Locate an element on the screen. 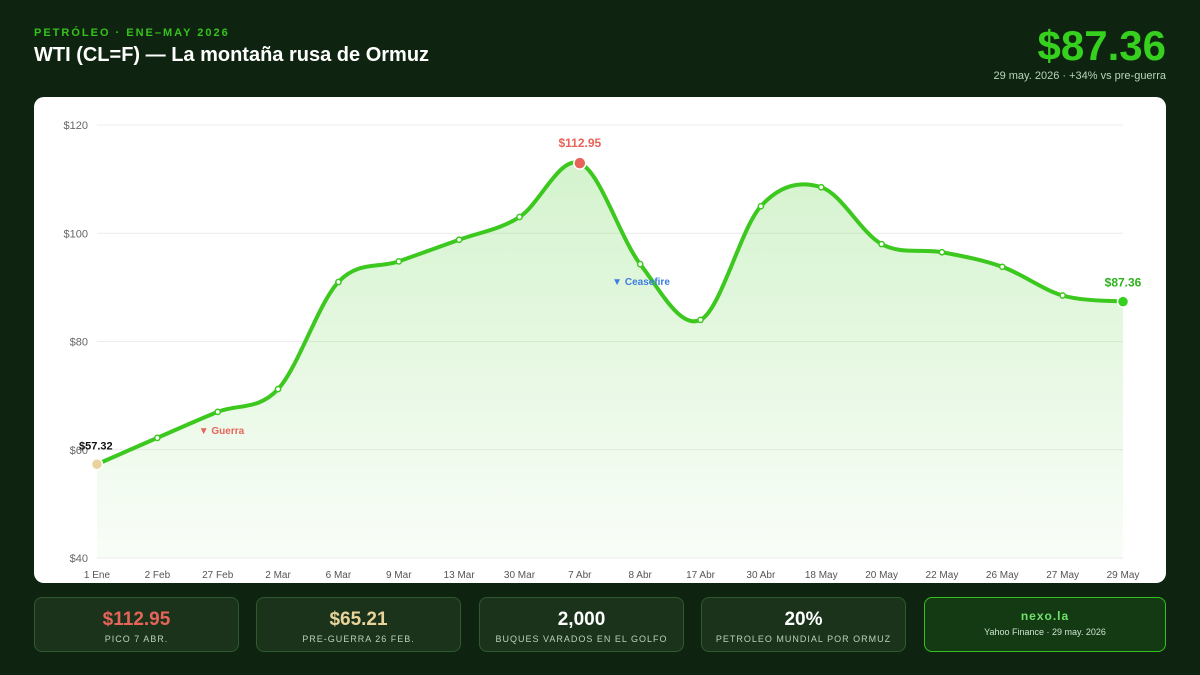  x-tick-label: 30 Abr is located at coordinates (761, 575).